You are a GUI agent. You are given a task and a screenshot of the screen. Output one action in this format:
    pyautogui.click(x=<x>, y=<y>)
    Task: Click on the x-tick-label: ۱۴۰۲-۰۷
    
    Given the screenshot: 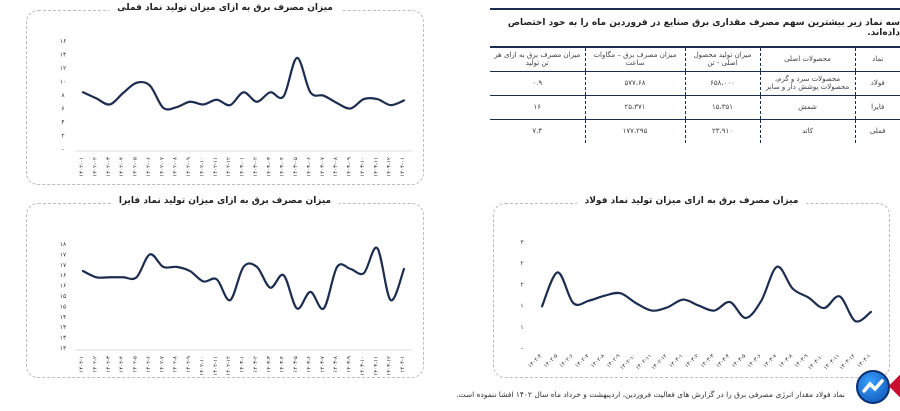 What is the action you would take?
    pyautogui.click(x=162, y=167)
    